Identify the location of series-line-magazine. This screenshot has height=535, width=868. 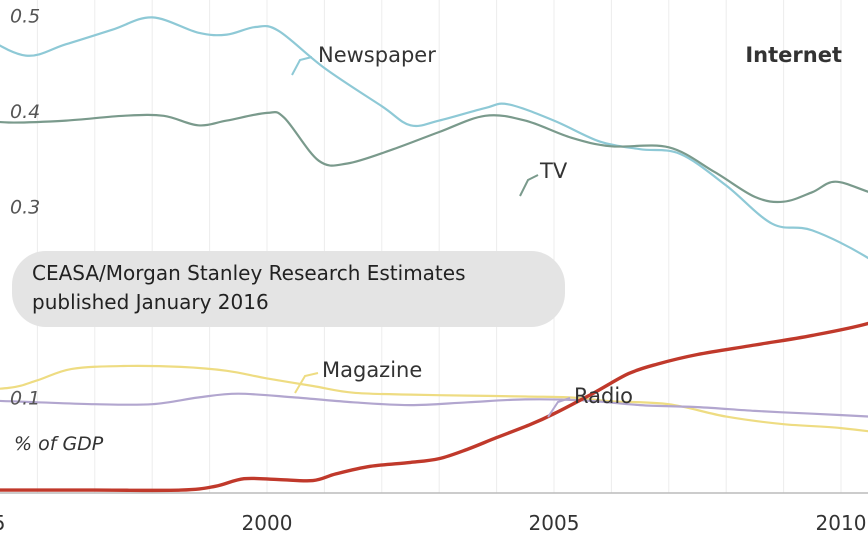
(434, 398).